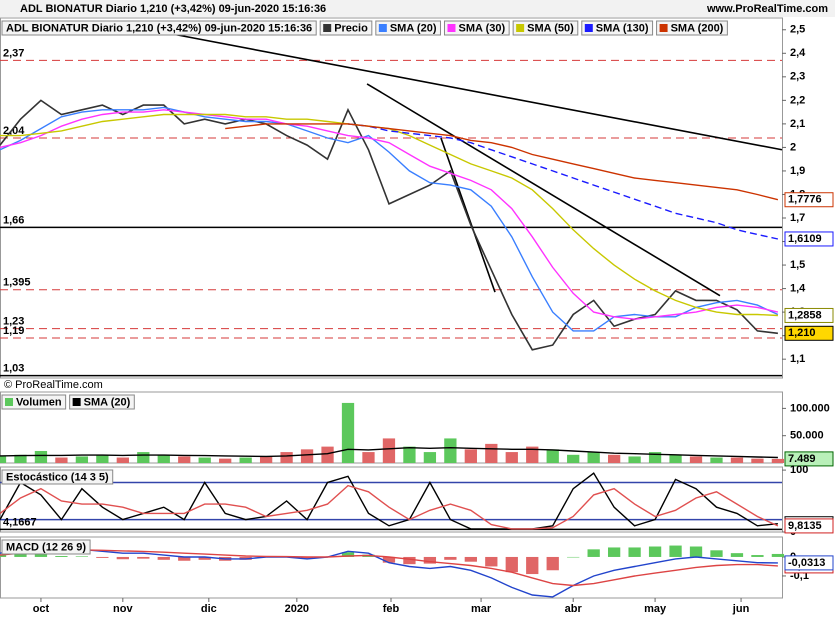 This screenshot has width=835, height=620. I want to click on x-tick-label: jun, so click(741, 609).